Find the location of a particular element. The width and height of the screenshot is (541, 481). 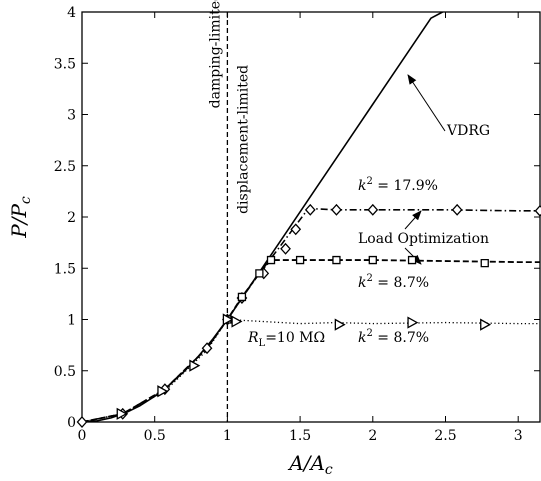

y-tick-label: 0 is located at coordinates (71, 423).